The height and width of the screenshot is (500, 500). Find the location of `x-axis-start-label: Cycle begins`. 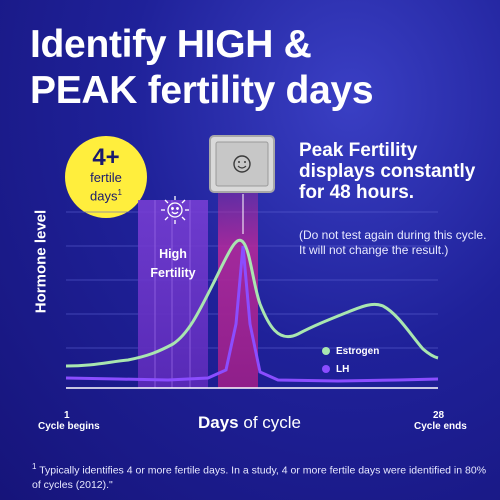

x-axis-start-label: Cycle begins is located at coordinates (69, 426).